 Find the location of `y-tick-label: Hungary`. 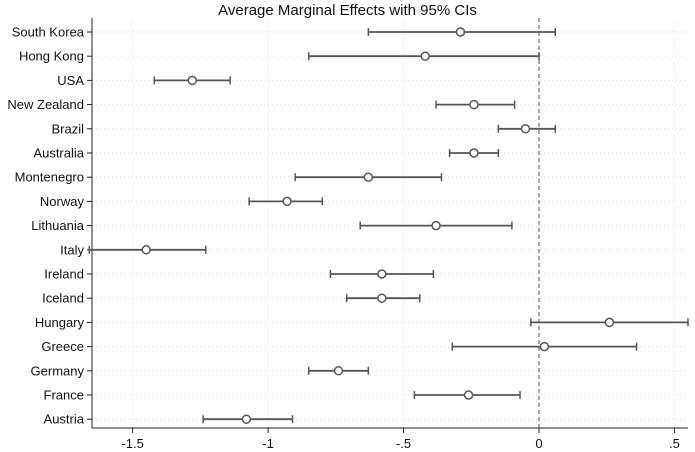

y-tick-label: Hungary is located at coordinates (60, 322).